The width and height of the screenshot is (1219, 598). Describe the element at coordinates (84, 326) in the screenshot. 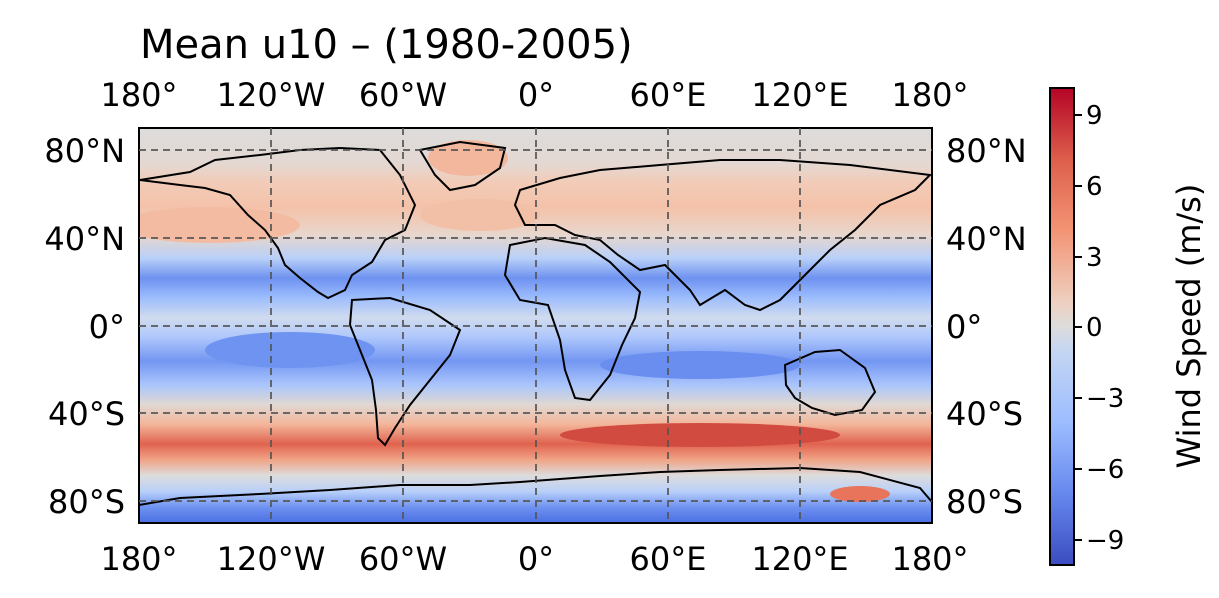

I see `lat-labels-left: 80°N 40°N 0° 40°S 80°S` at that location.